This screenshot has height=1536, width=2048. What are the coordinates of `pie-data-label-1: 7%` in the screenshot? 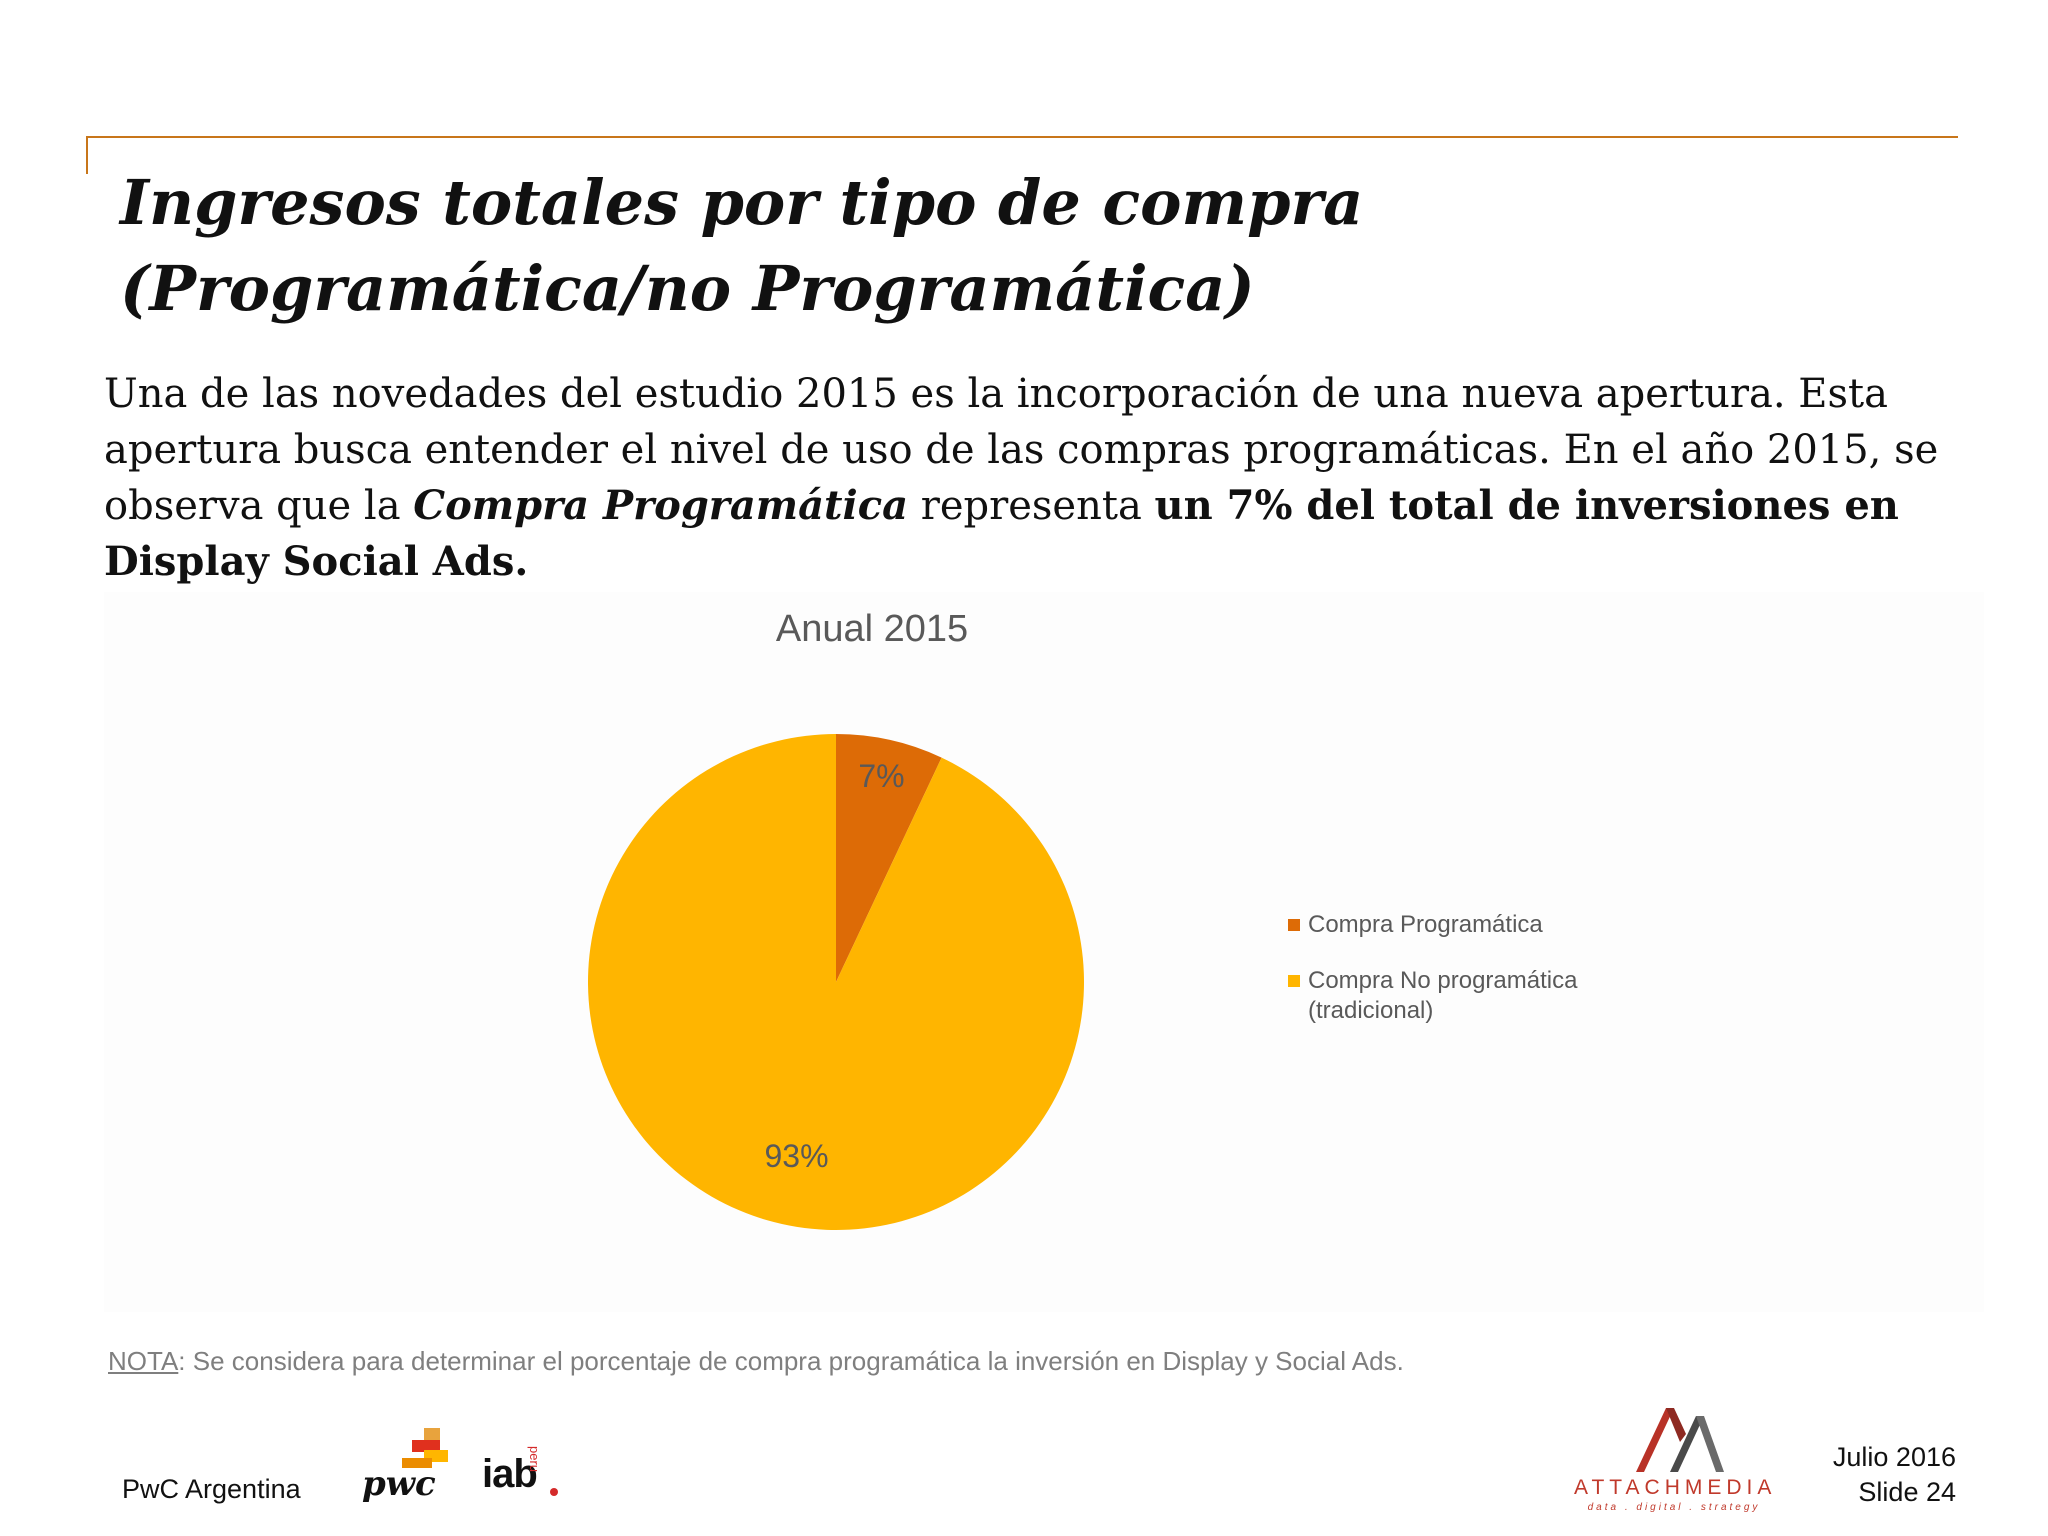 It's located at (881, 776).